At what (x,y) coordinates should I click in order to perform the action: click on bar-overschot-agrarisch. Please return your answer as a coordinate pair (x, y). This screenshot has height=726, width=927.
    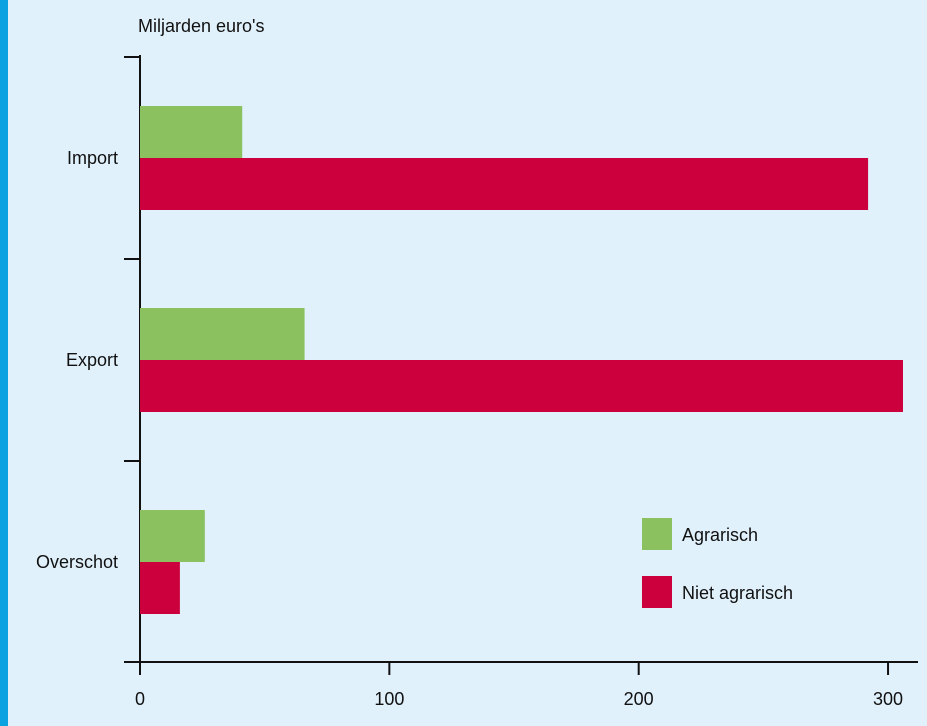
    Looking at the image, I should click on (172, 536).